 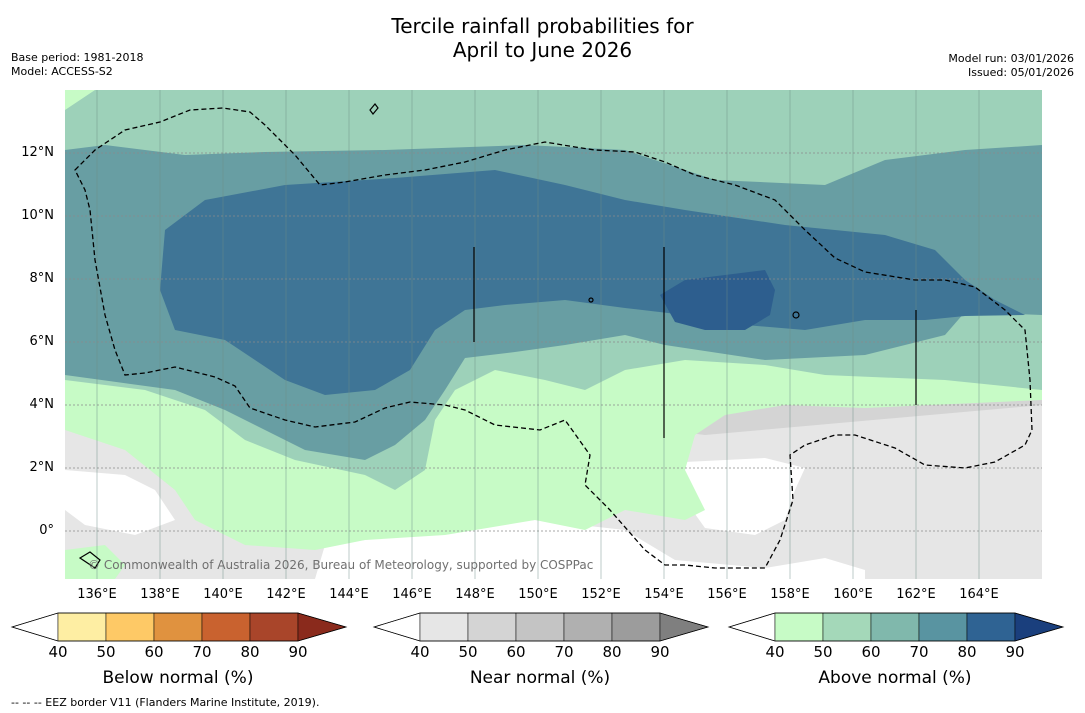 What do you see at coordinates (37, 152) in the screenshot?
I see `lat-label-12n: 12°N` at bounding box center [37, 152].